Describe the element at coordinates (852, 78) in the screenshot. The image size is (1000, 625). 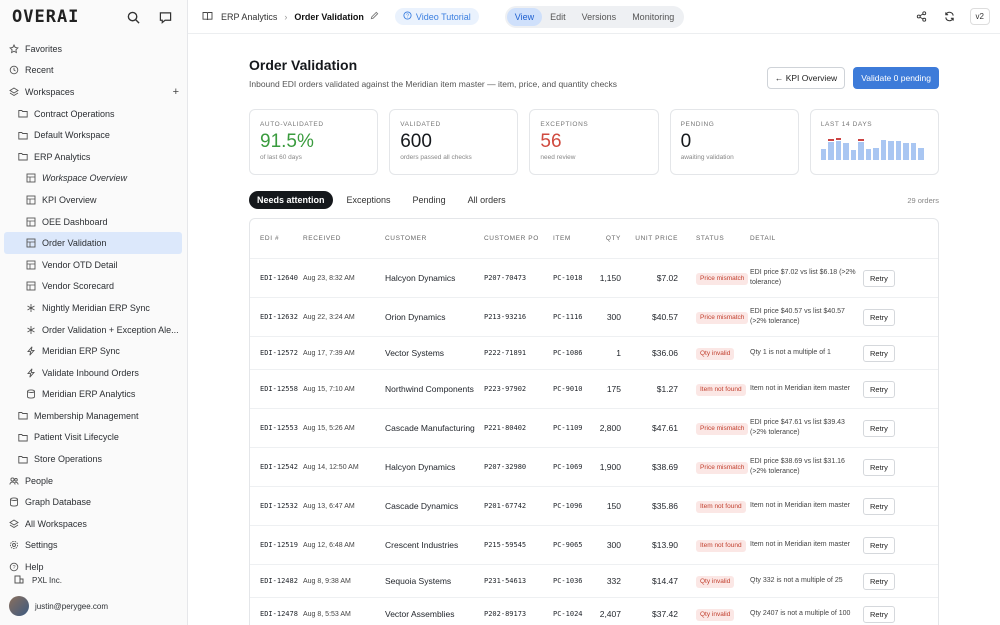
I see `header-actions: ← KPI Overview Validate 0 pending` at that location.